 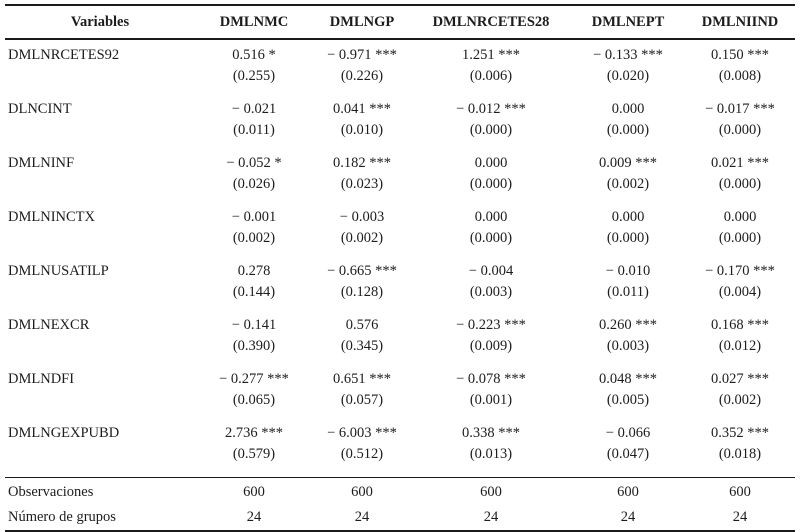 What do you see at coordinates (362, 325) in the screenshot?
I see `coefficient-value: 0.576` at bounding box center [362, 325].